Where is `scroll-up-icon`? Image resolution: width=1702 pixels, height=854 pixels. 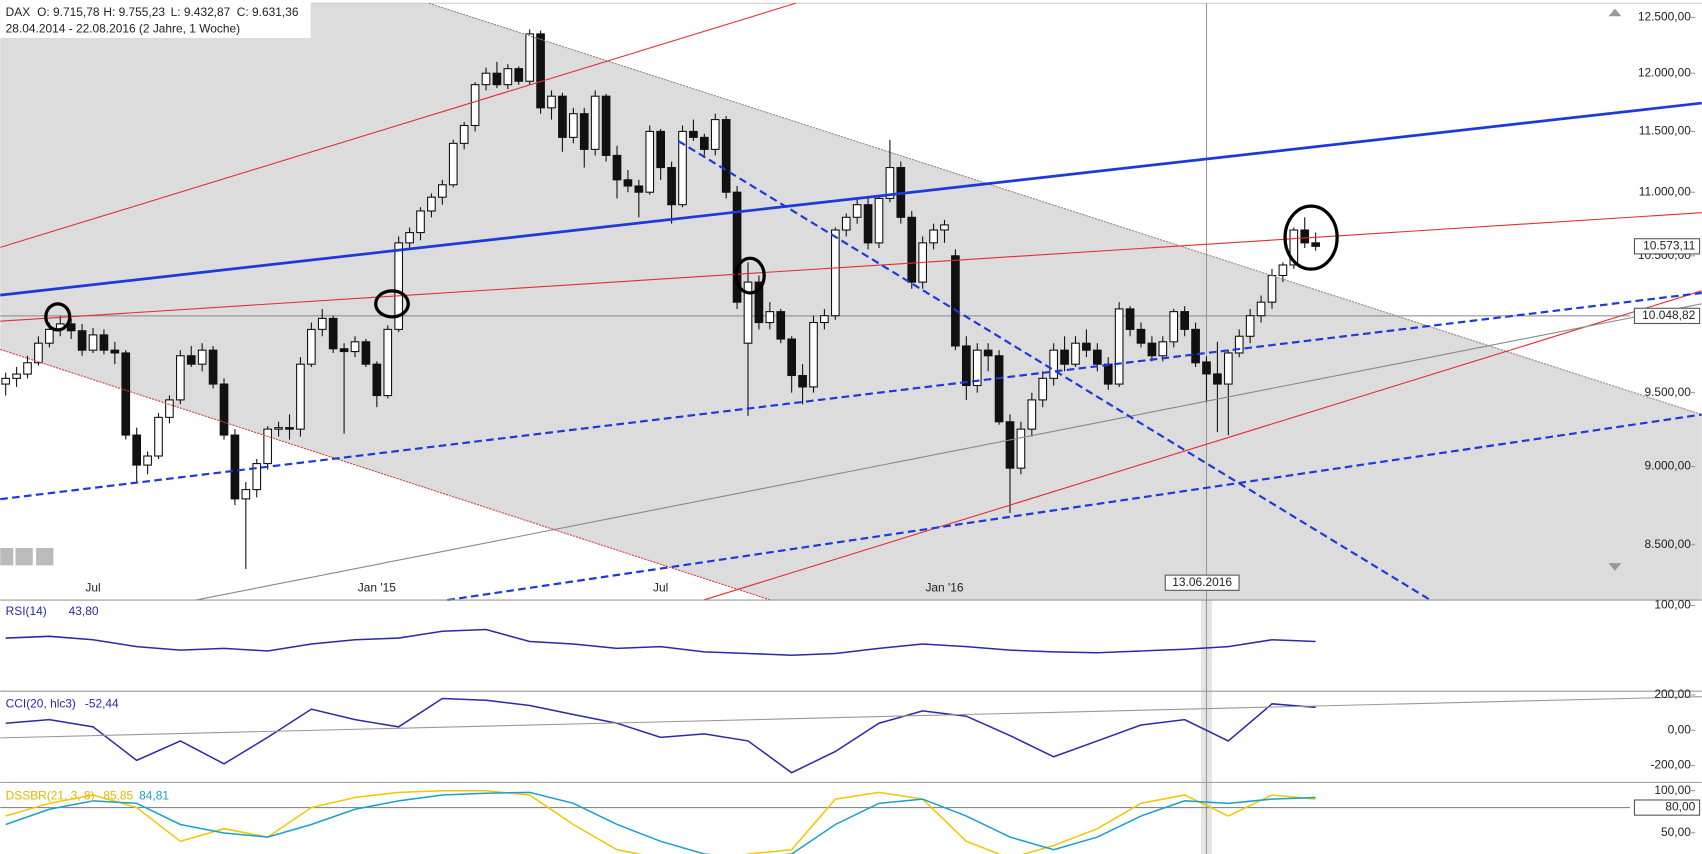 scroll-up-icon is located at coordinates (1615, 12).